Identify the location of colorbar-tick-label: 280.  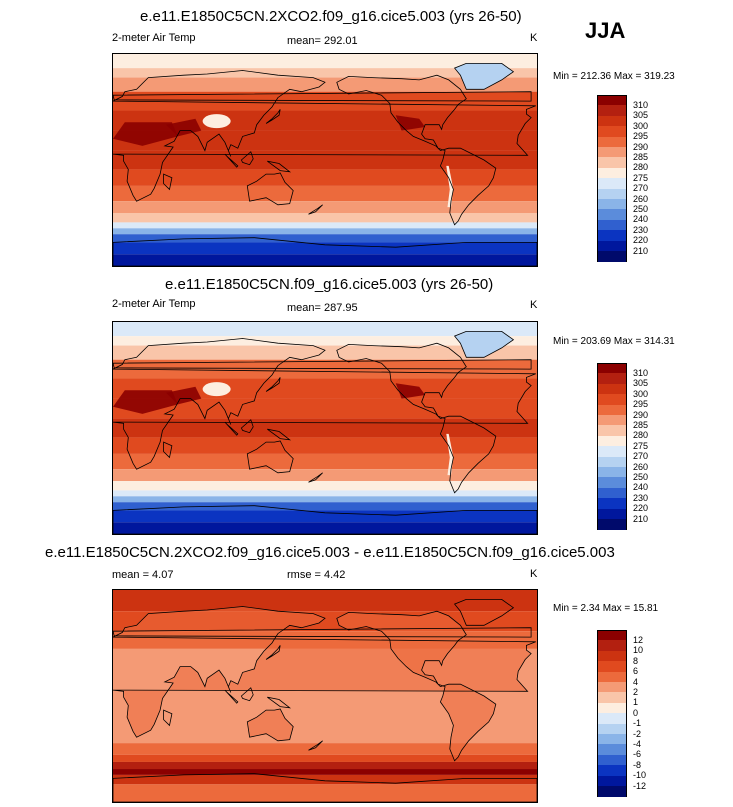
(641, 167).